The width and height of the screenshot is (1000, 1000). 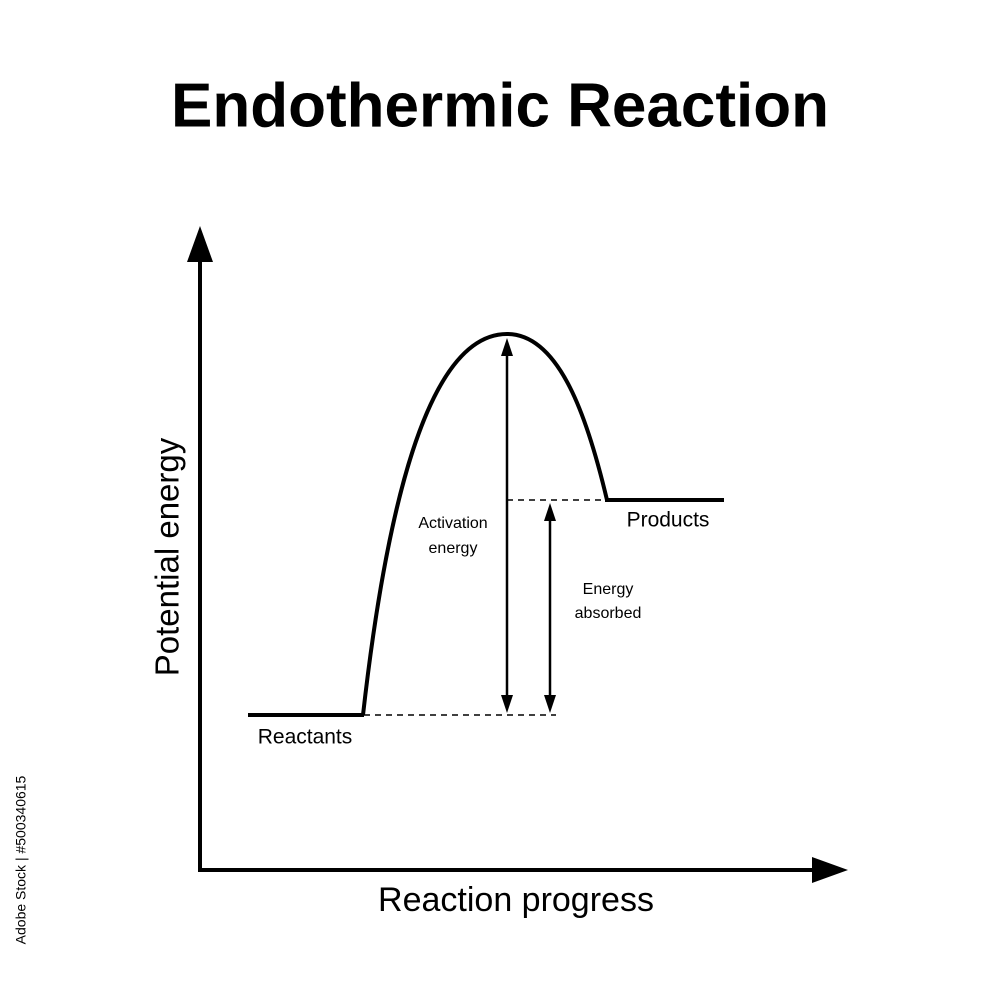 I want to click on x-arrowhead, so click(x=830, y=870).